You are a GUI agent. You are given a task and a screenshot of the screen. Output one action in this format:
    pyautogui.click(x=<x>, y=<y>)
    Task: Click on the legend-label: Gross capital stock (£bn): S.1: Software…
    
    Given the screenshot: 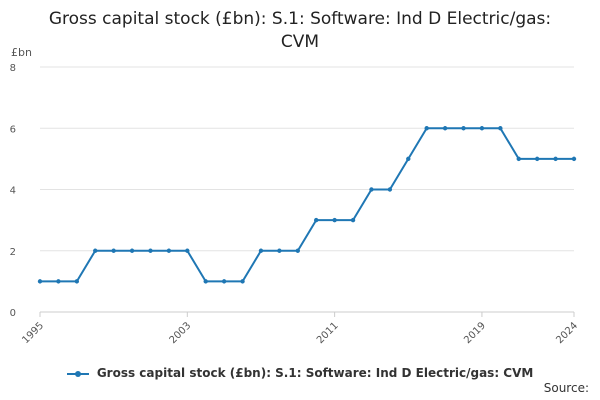 What is the action you would take?
    pyautogui.click(x=315, y=373)
    